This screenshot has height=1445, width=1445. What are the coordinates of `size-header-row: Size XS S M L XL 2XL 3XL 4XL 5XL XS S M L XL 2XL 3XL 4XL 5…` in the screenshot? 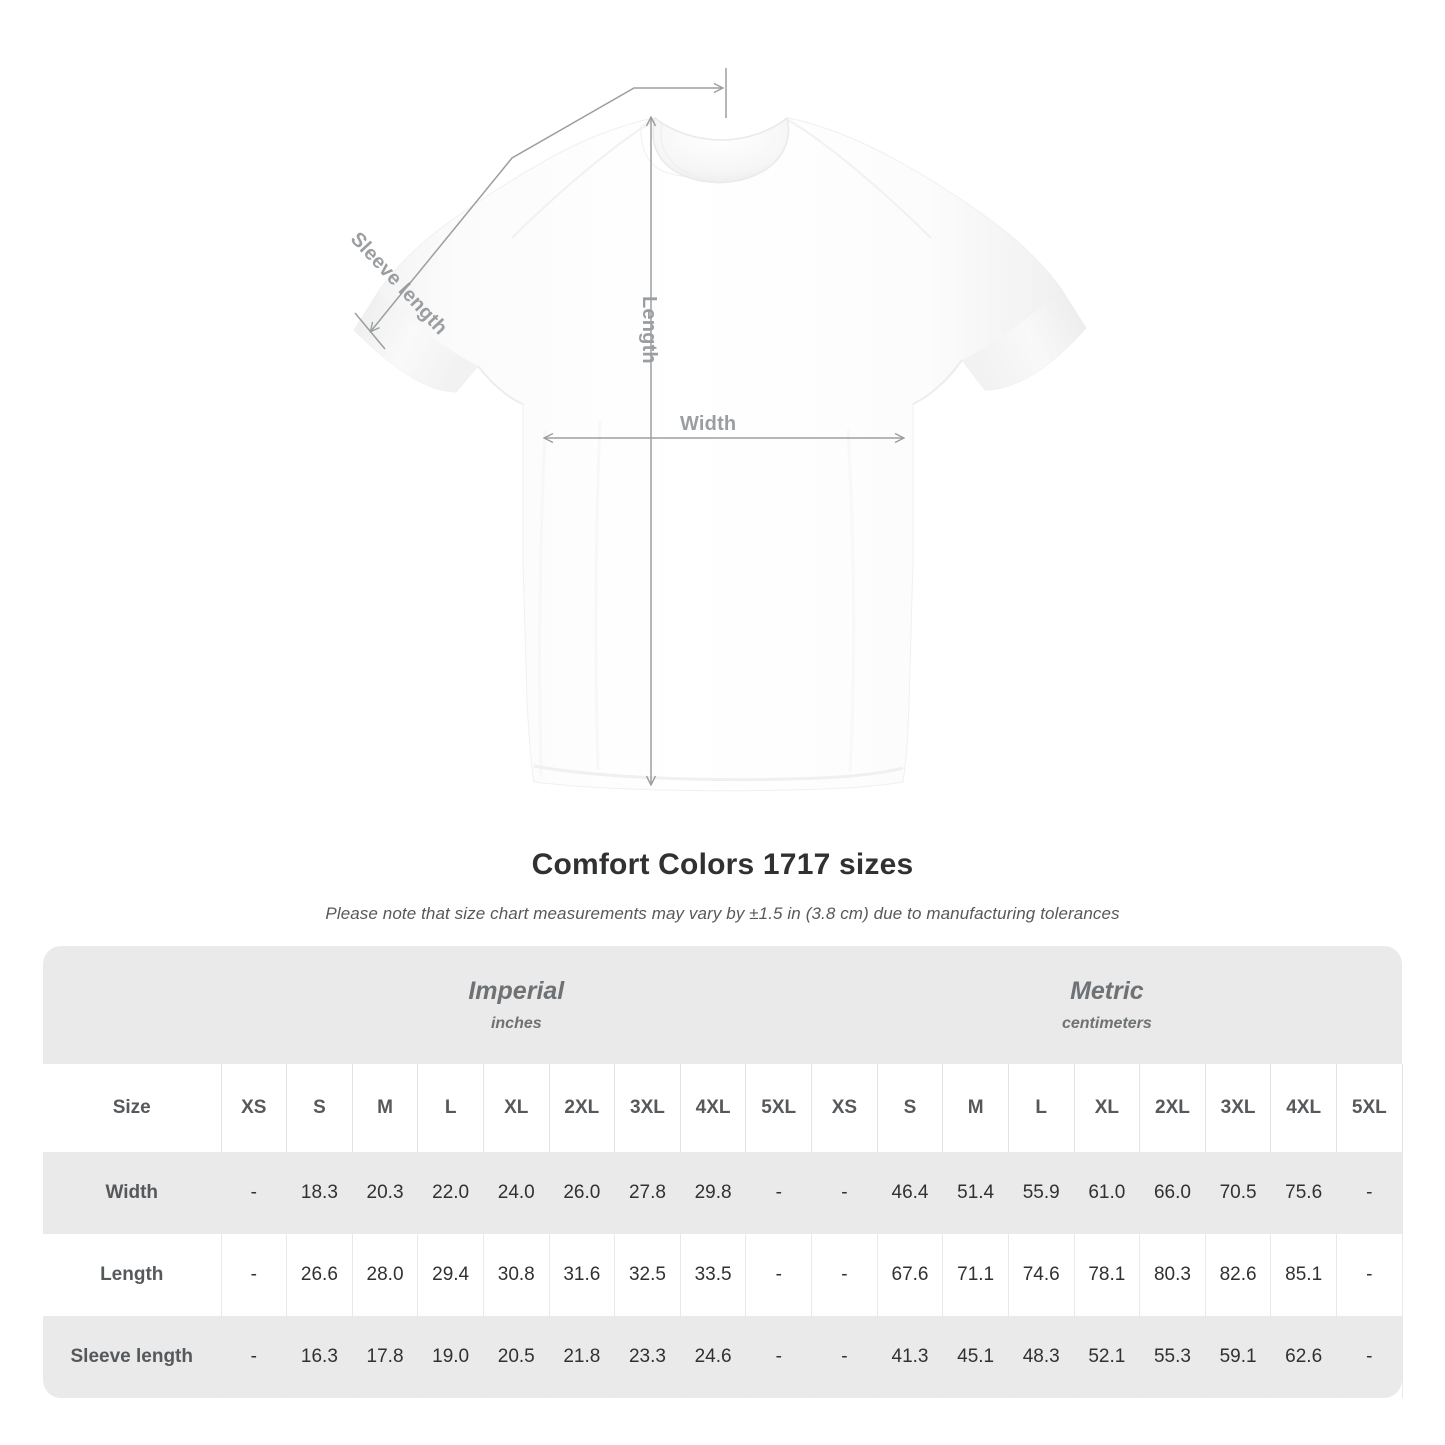 It's located at (723, 1108).